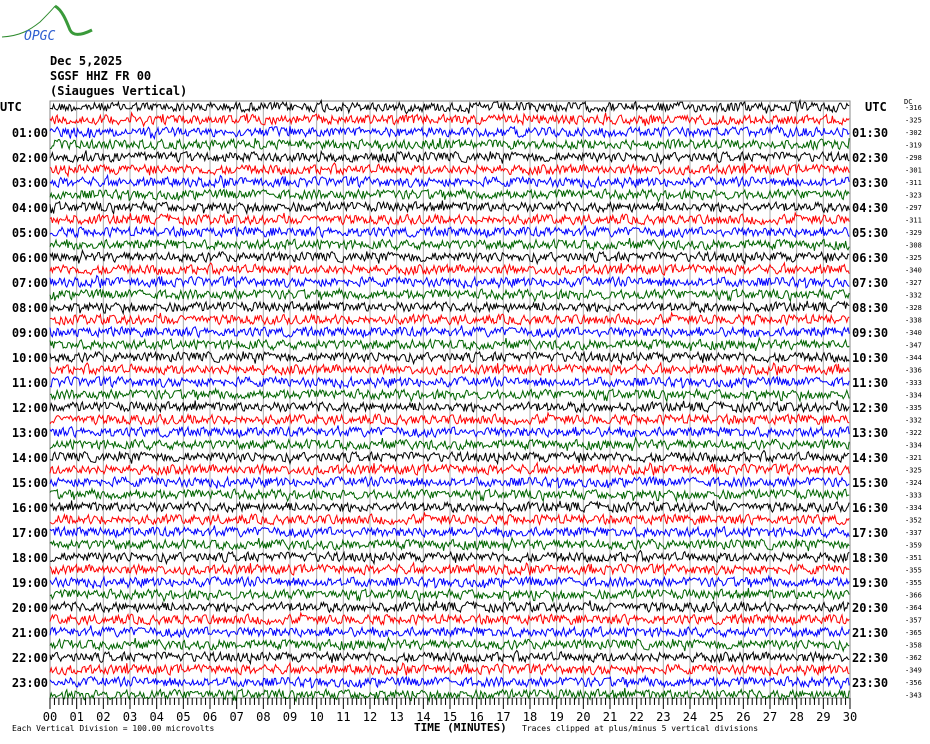 The height and width of the screenshot is (744, 930). I want to click on trace-offset-label: -322, so click(913, 433).